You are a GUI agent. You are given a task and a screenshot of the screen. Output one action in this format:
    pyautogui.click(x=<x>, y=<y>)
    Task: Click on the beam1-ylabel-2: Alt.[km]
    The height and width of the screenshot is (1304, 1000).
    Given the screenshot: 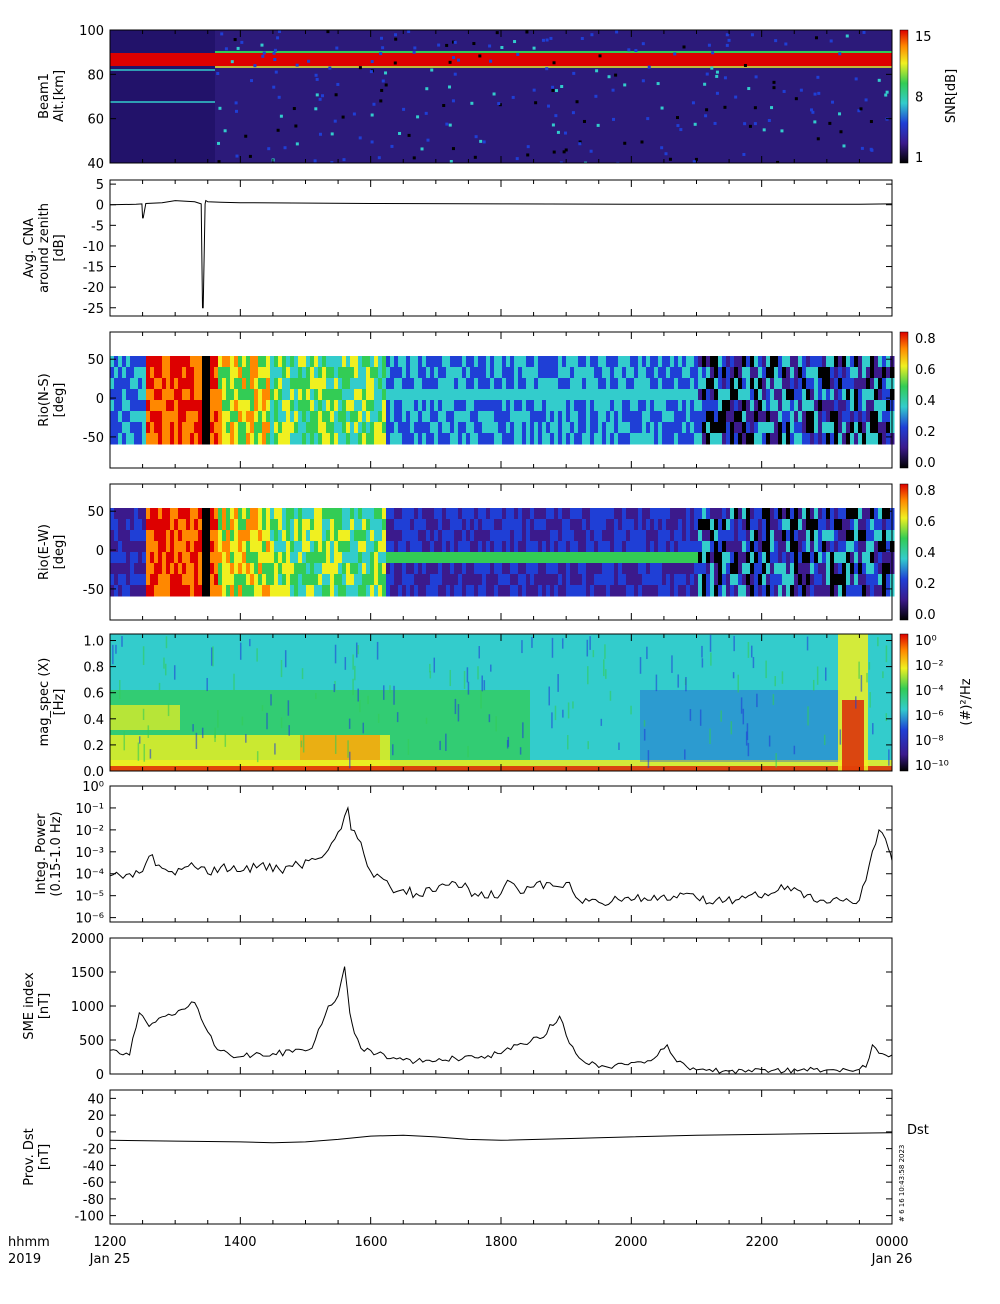 What is the action you would take?
    pyautogui.click(x=59, y=96)
    